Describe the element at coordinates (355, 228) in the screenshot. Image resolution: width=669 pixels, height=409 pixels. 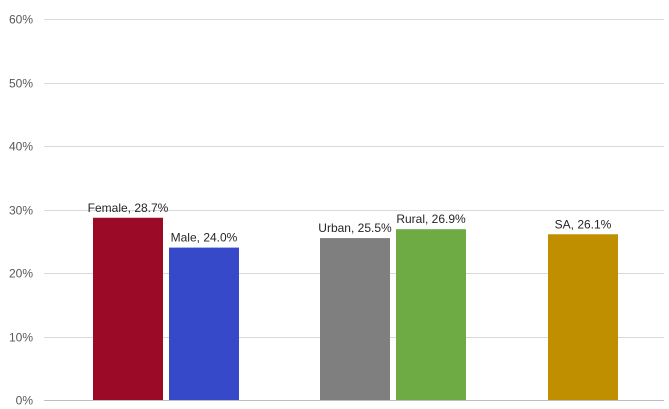
I see `data-label: Urban, 25.5%` at that location.